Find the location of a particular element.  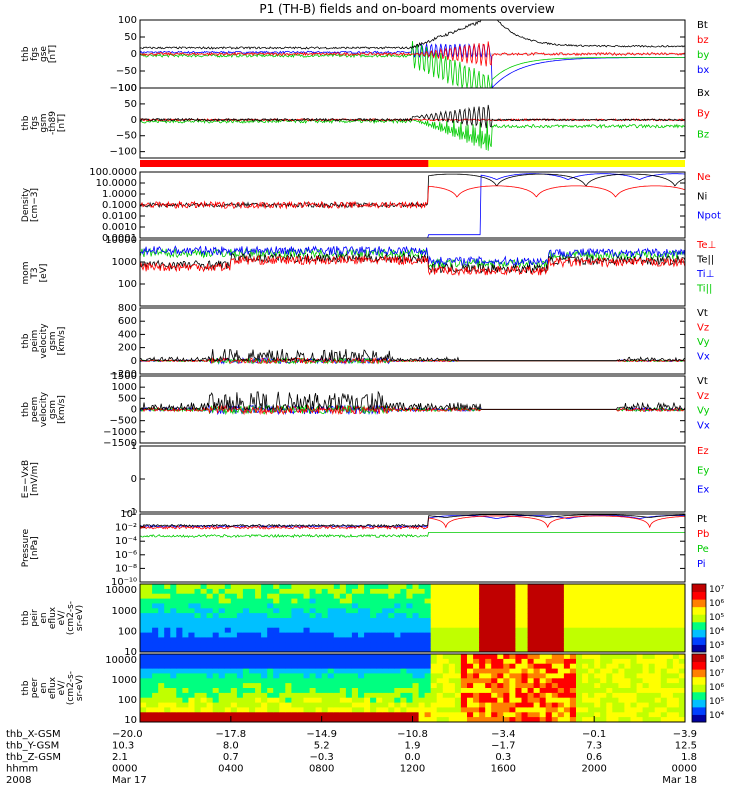

series-line-Vt is located at coordinates (412, 400).